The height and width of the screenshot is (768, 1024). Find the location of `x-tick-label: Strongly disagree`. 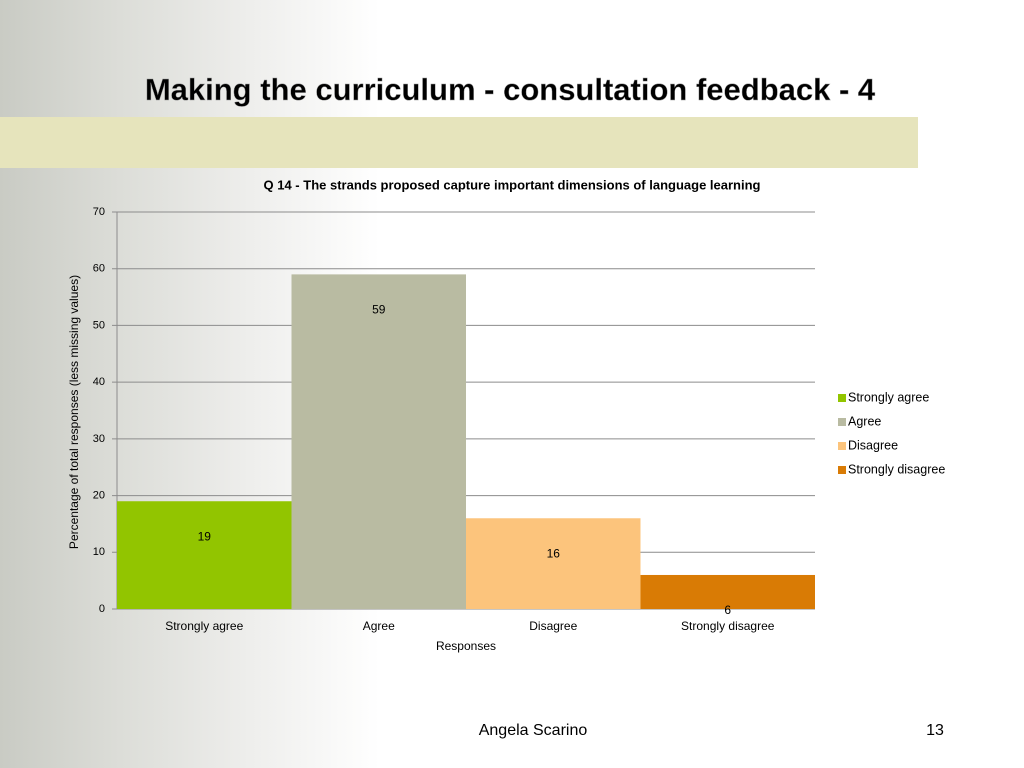

x-tick-label: Strongly disagree is located at coordinates (728, 626).